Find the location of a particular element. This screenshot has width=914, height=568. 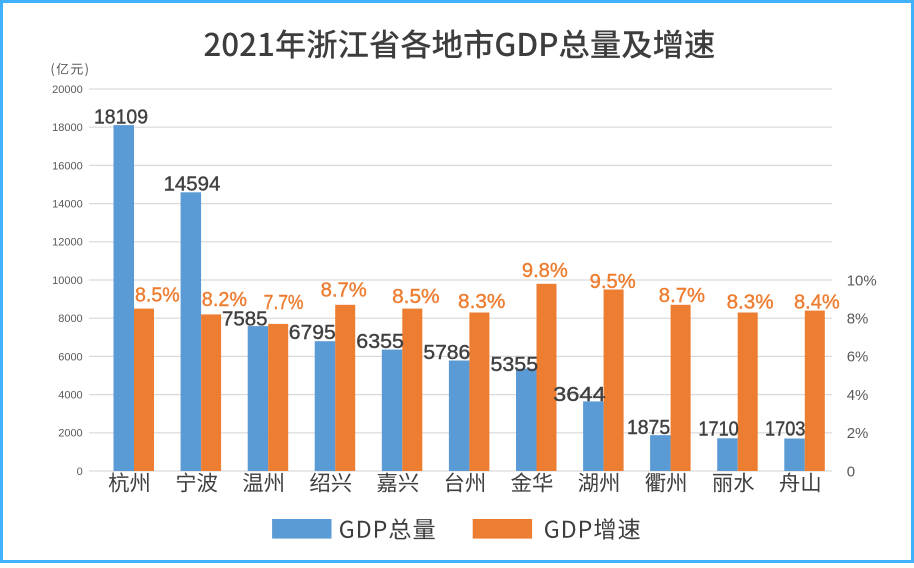

svg-text: 1703 is located at coordinates (785, 429).